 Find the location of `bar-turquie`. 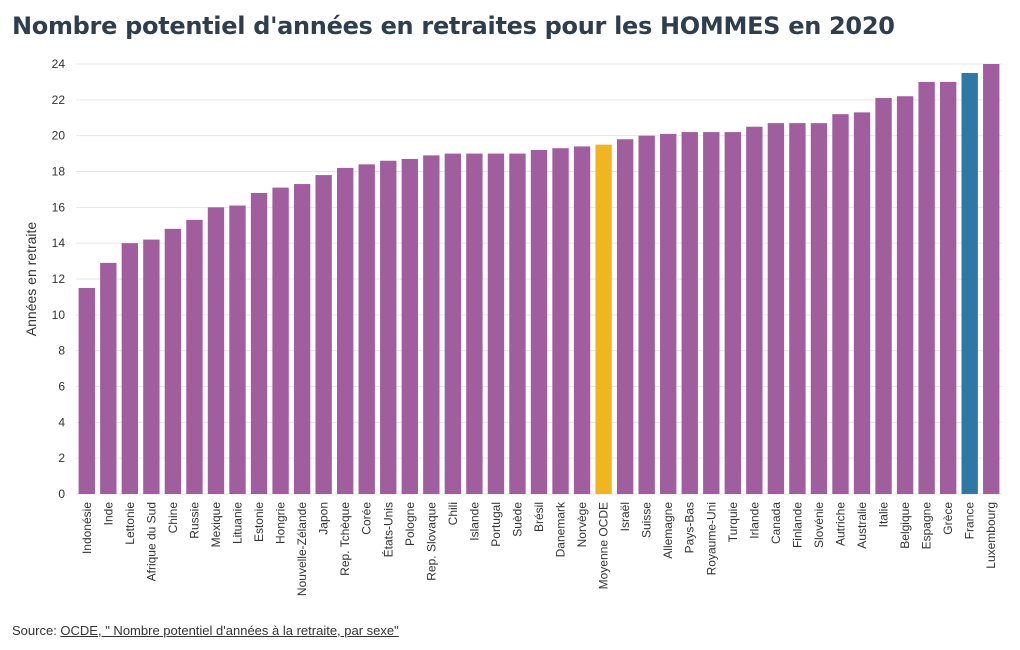

bar-turquie is located at coordinates (732, 313).